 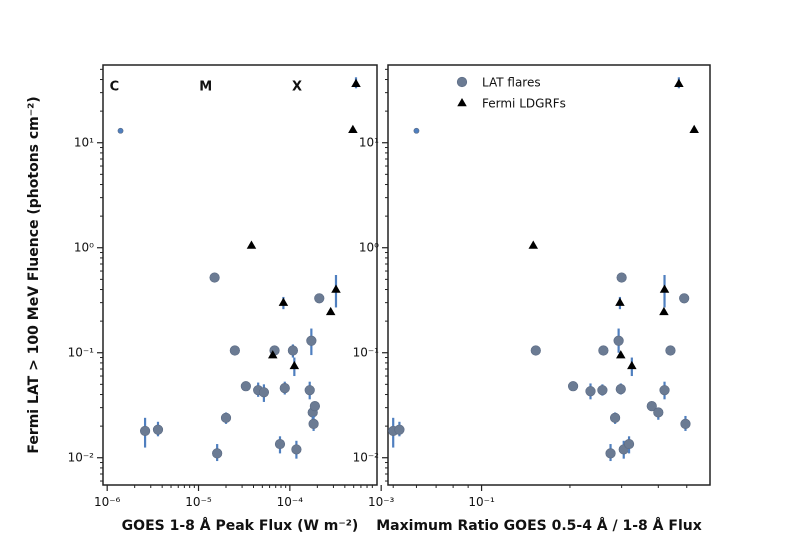 I want to click on region-label-x: X, so click(x=297, y=87).